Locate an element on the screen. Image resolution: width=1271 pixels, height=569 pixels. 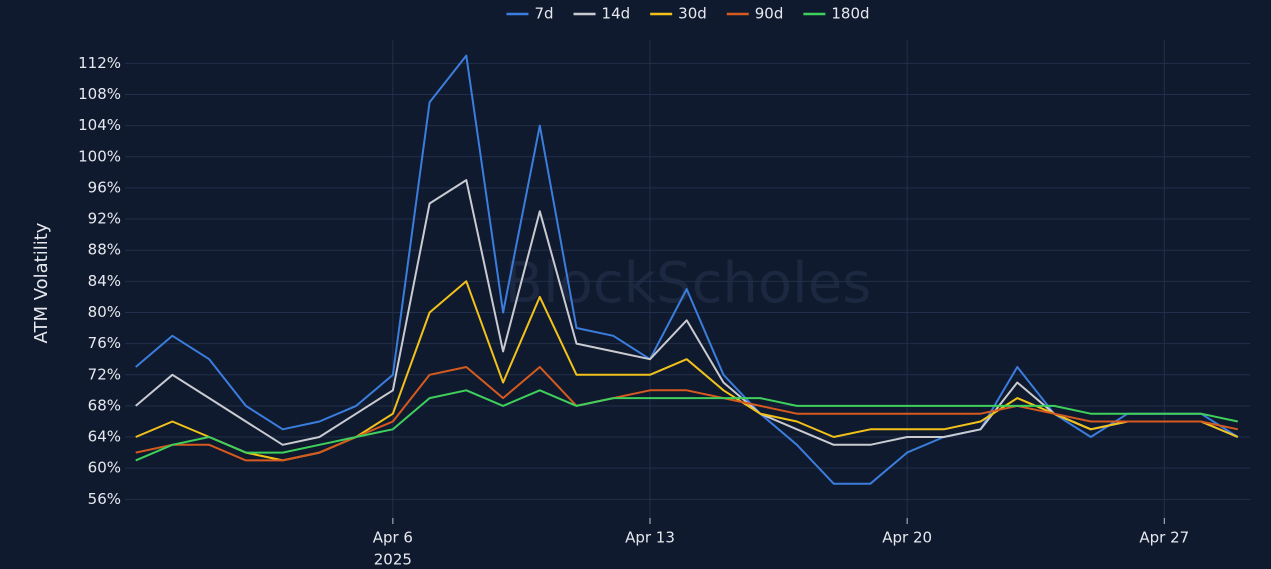
legend-label: 90d is located at coordinates (769, 14).